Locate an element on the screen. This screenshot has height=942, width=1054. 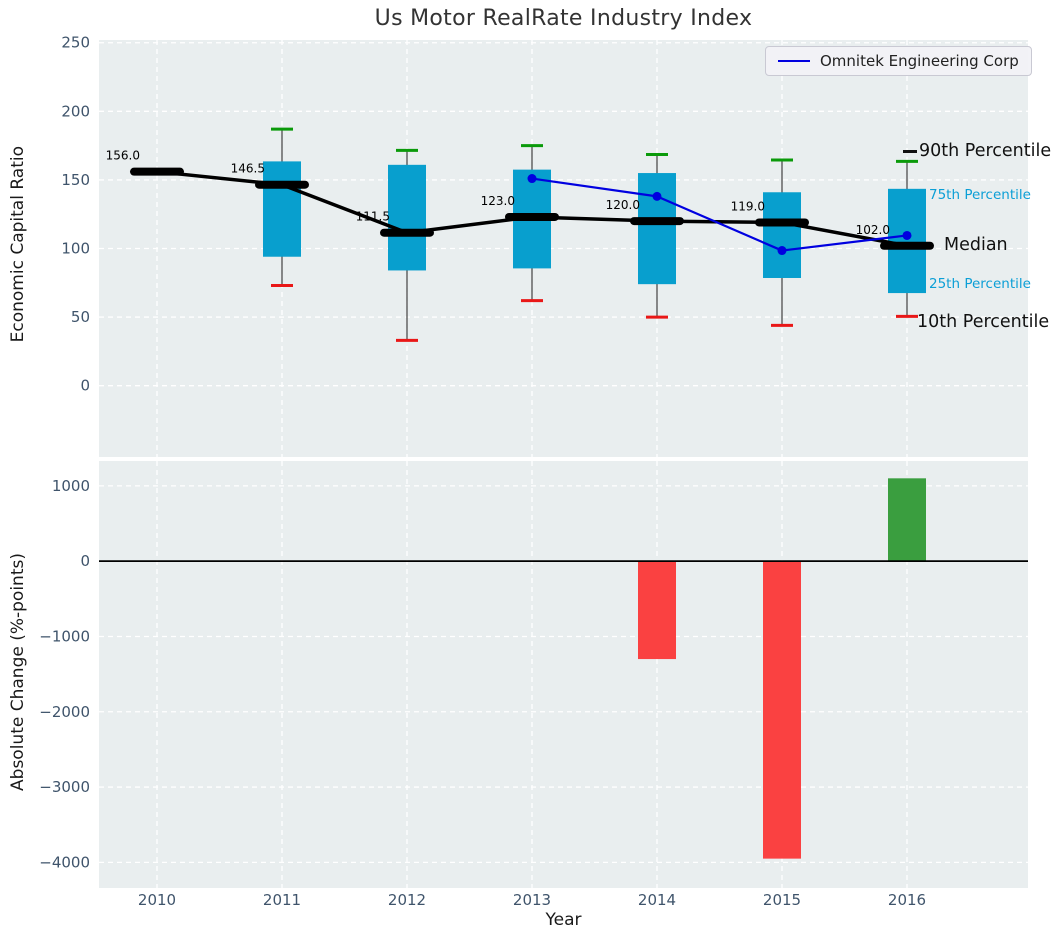
median-value-label: 111.5 is located at coordinates (373, 217).